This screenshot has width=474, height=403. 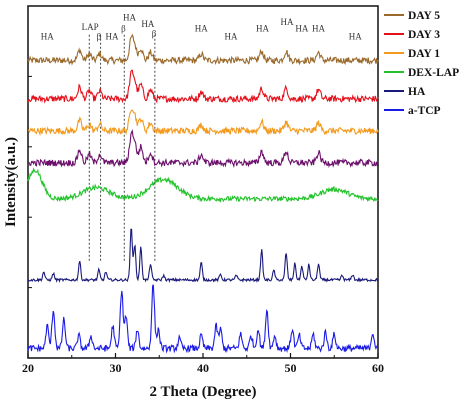 What do you see at coordinates (378, 368) in the screenshot?
I see `x-tick-label: 60` at bounding box center [378, 368].